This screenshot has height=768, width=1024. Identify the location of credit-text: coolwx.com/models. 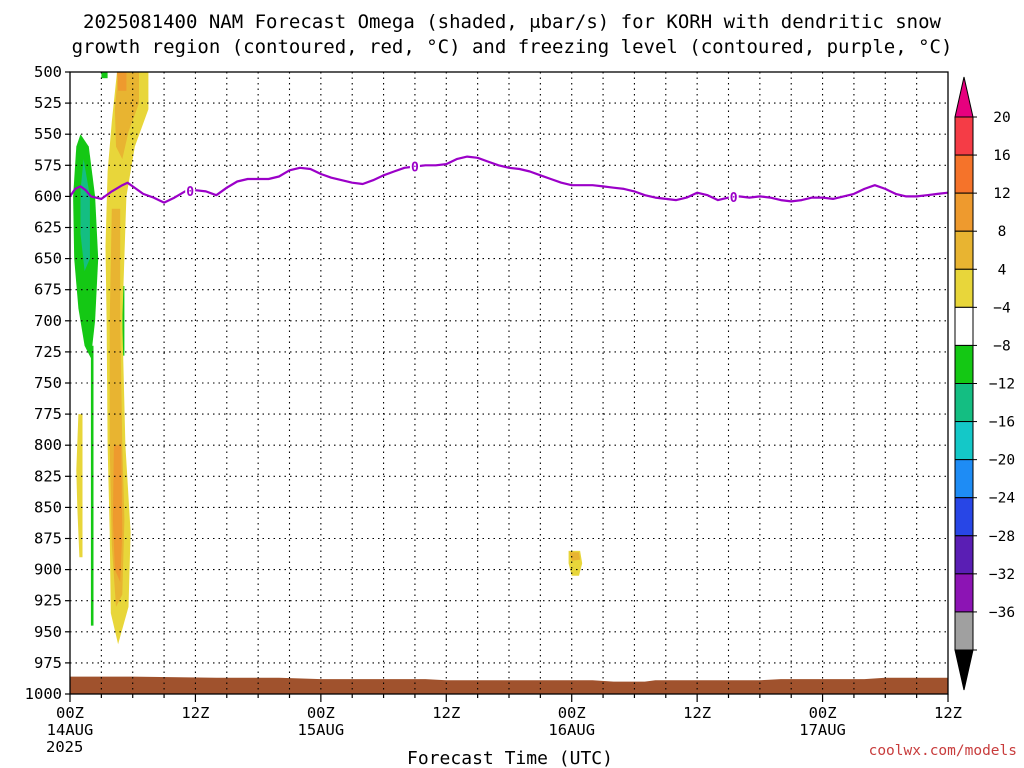
(943, 751).